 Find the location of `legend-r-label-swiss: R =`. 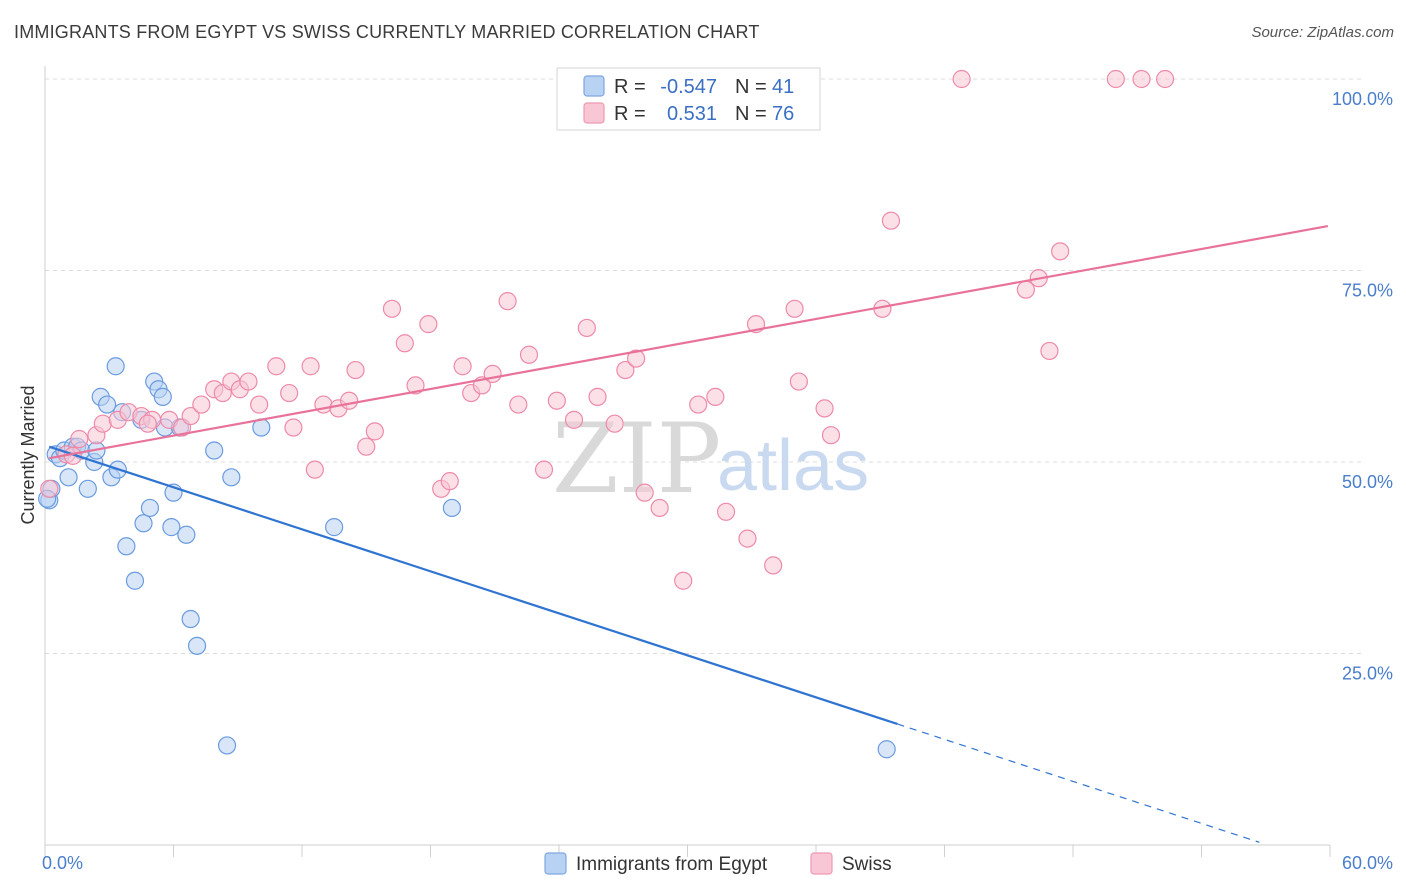

legend-r-label-swiss: R = is located at coordinates (630, 114).